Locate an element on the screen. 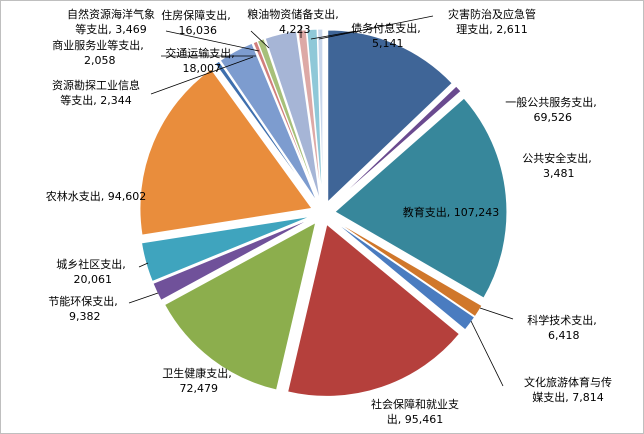  data-label-13: 商业服务业等支出, 2,058 is located at coordinates (98, 52).